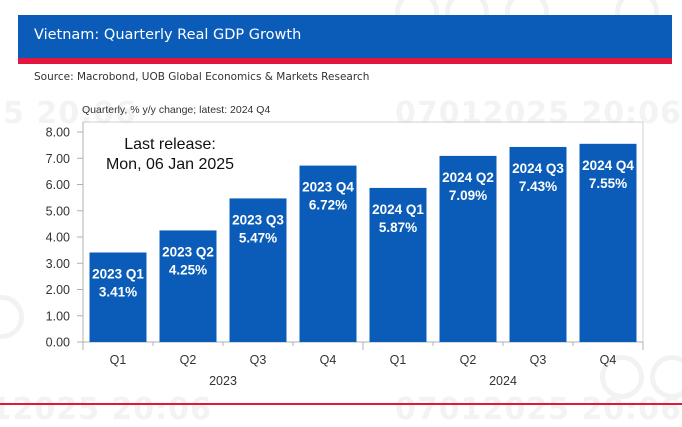  What do you see at coordinates (58, 316) in the screenshot?
I see `y-tick-label: 1.00` at bounding box center [58, 316].